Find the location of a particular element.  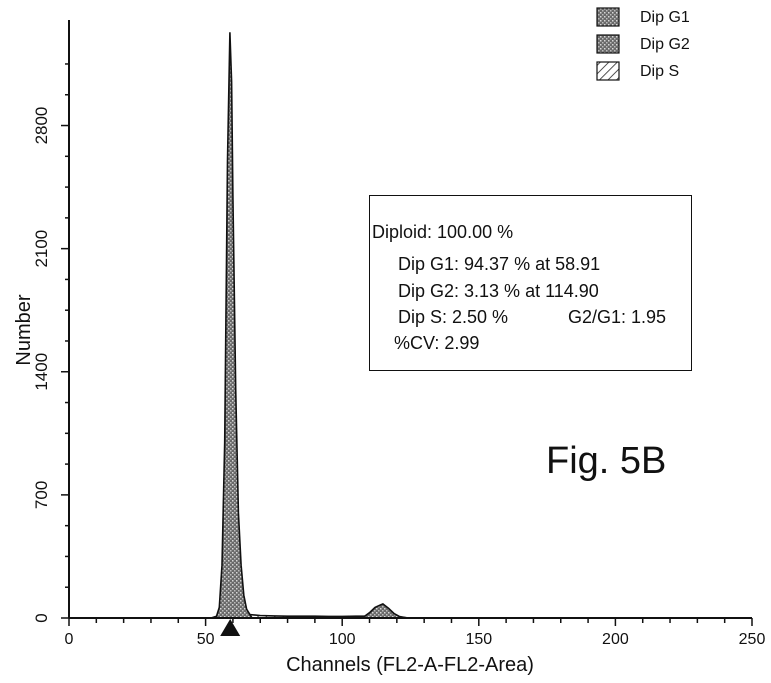

x-tick-label: 150 is located at coordinates (478, 639).